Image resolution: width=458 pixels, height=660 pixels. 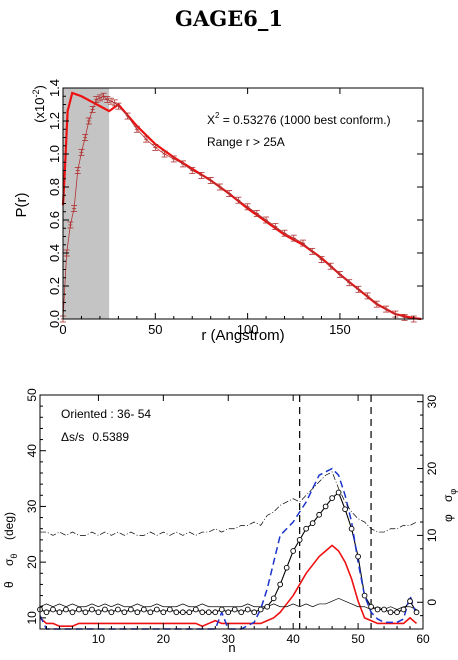 What do you see at coordinates (358, 639) in the screenshot?
I see `bottom-x-tick-label: 50` at bounding box center [358, 639].